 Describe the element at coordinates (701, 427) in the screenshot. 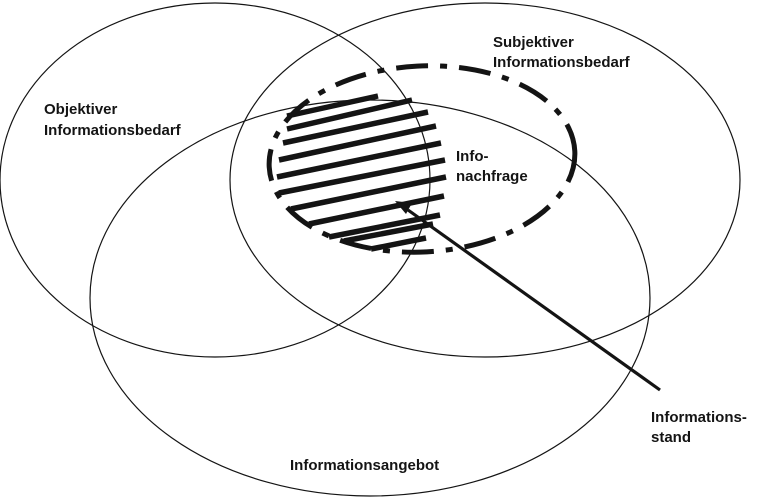

I see `information-status-label: Informations- stand` at that location.